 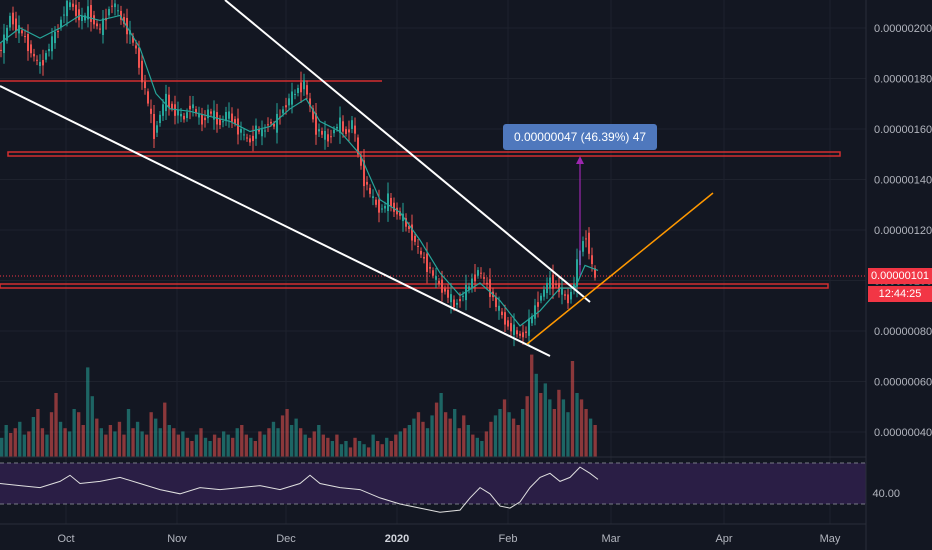 What do you see at coordinates (414, 286) in the screenshot?
I see `support-band-lower` at bounding box center [414, 286].